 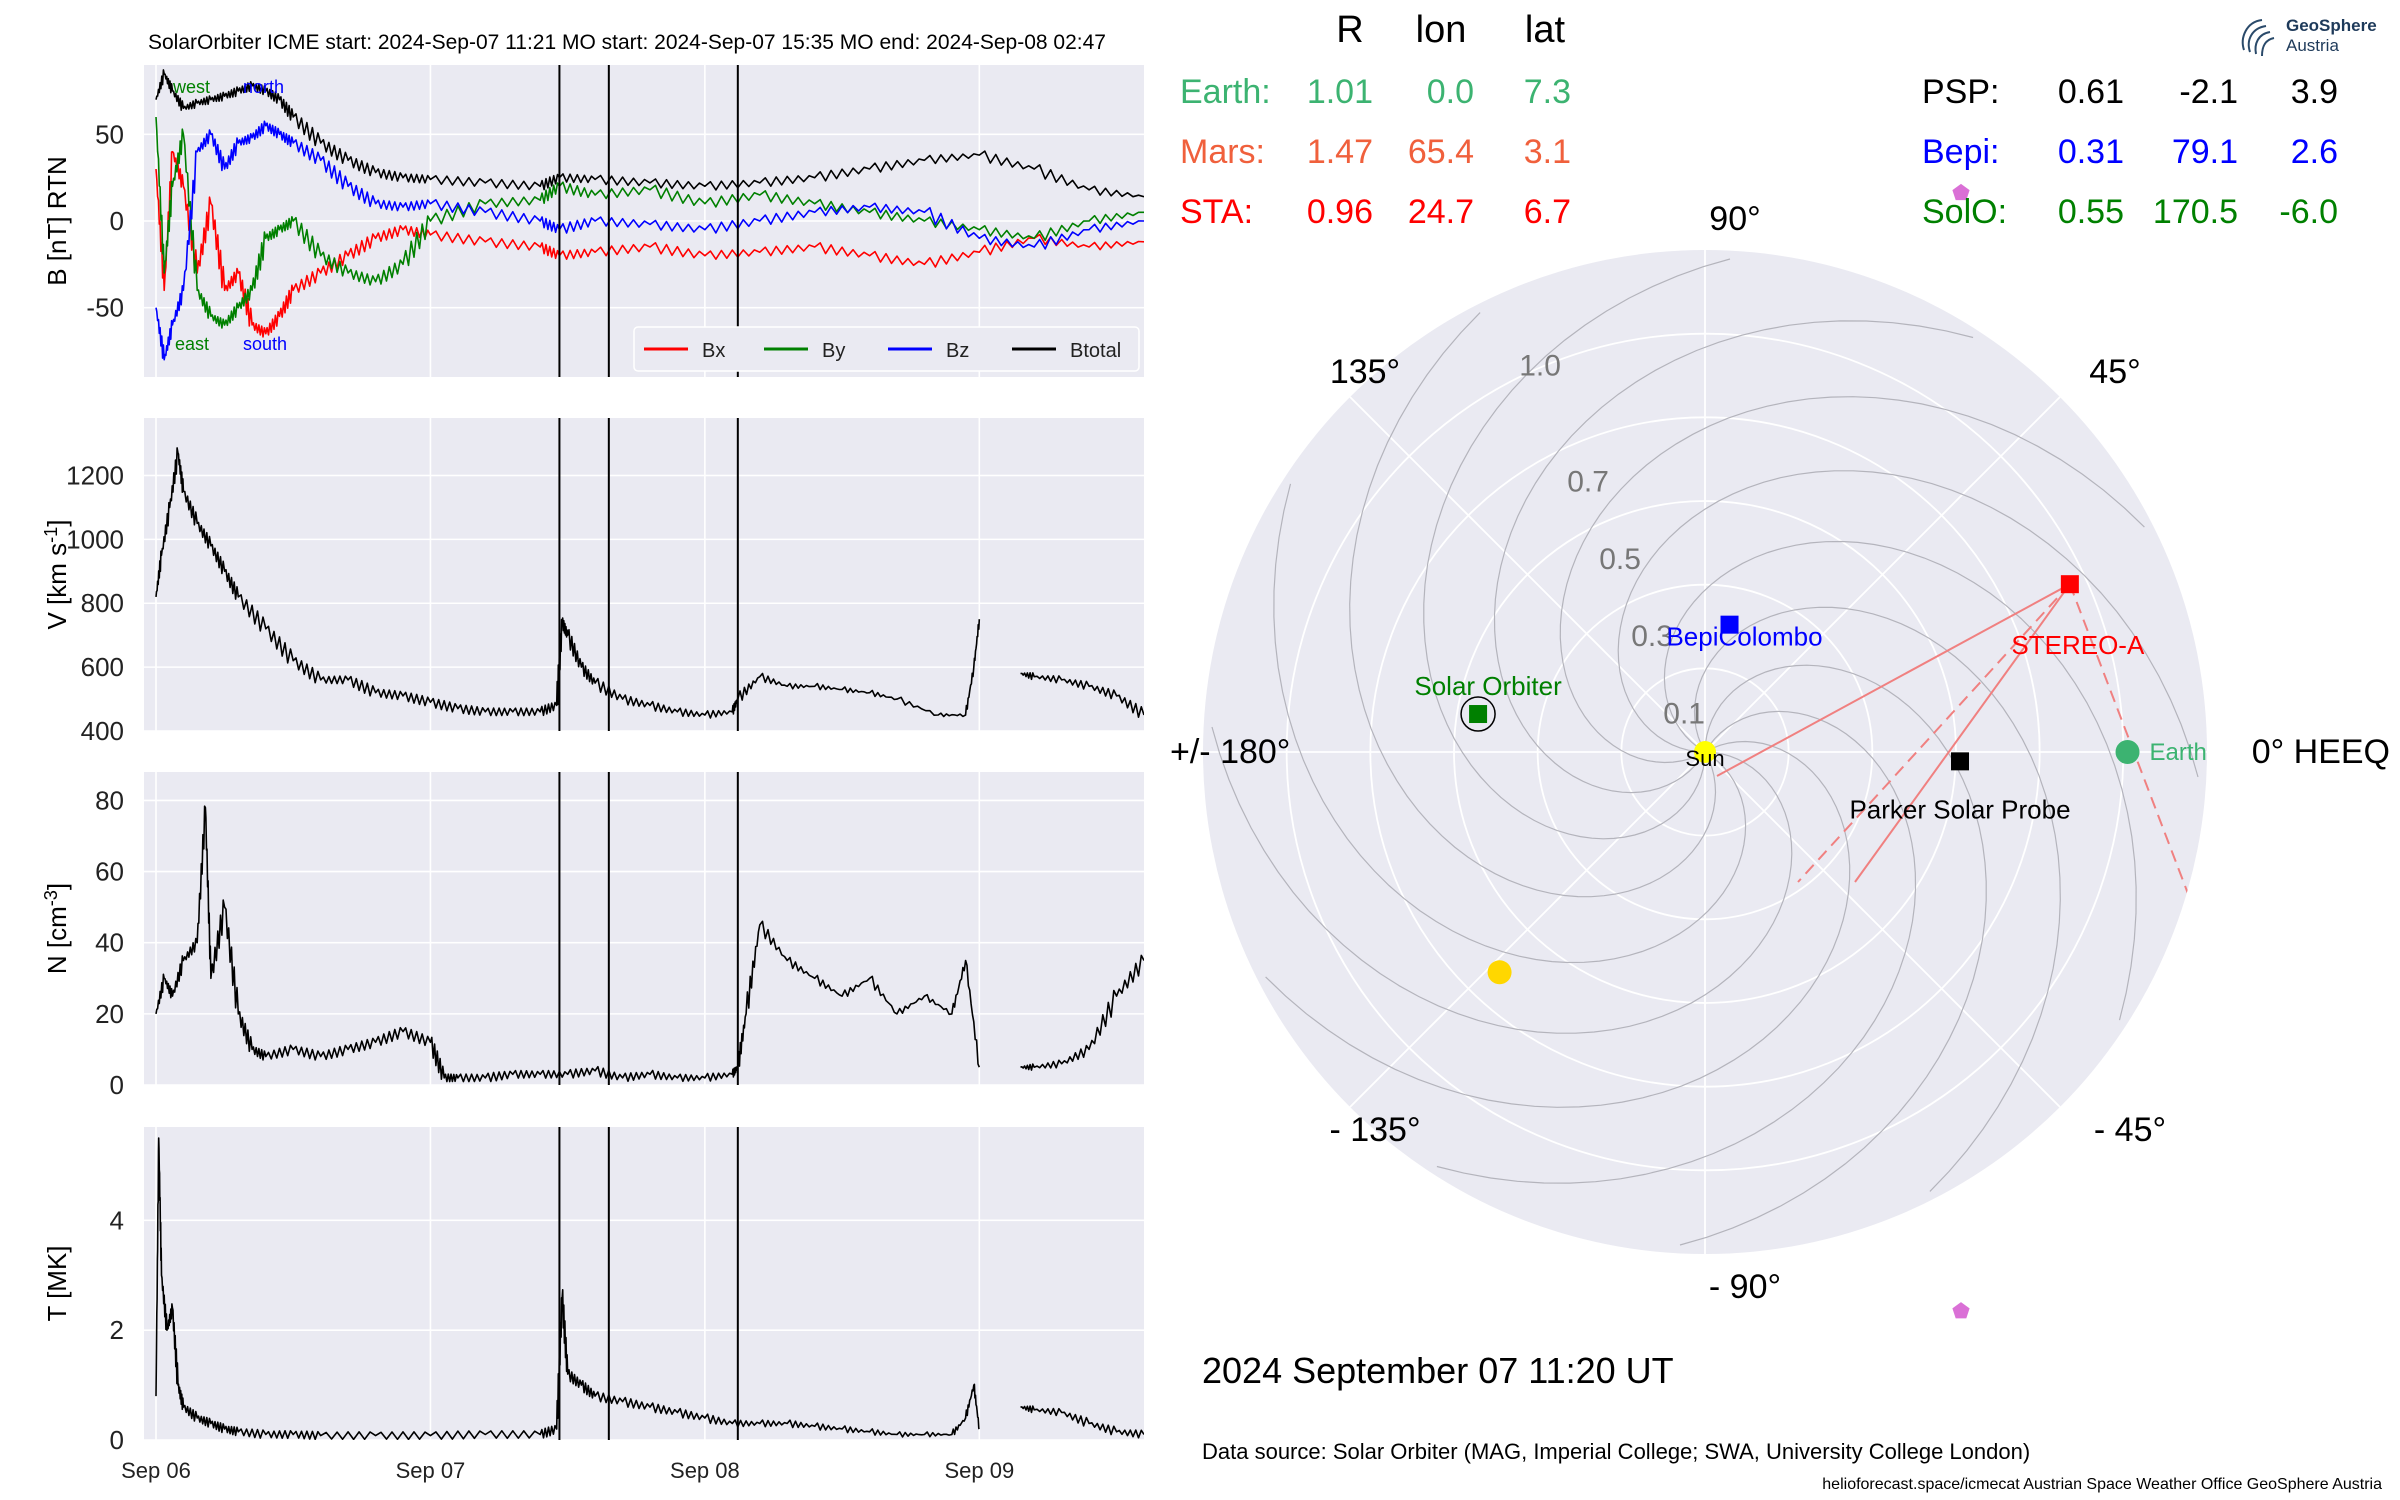 What do you see at coordinates (1960, 92) in the screenshot?
I see `table-row-name: PSP:` at bounding box center [1960, 92].